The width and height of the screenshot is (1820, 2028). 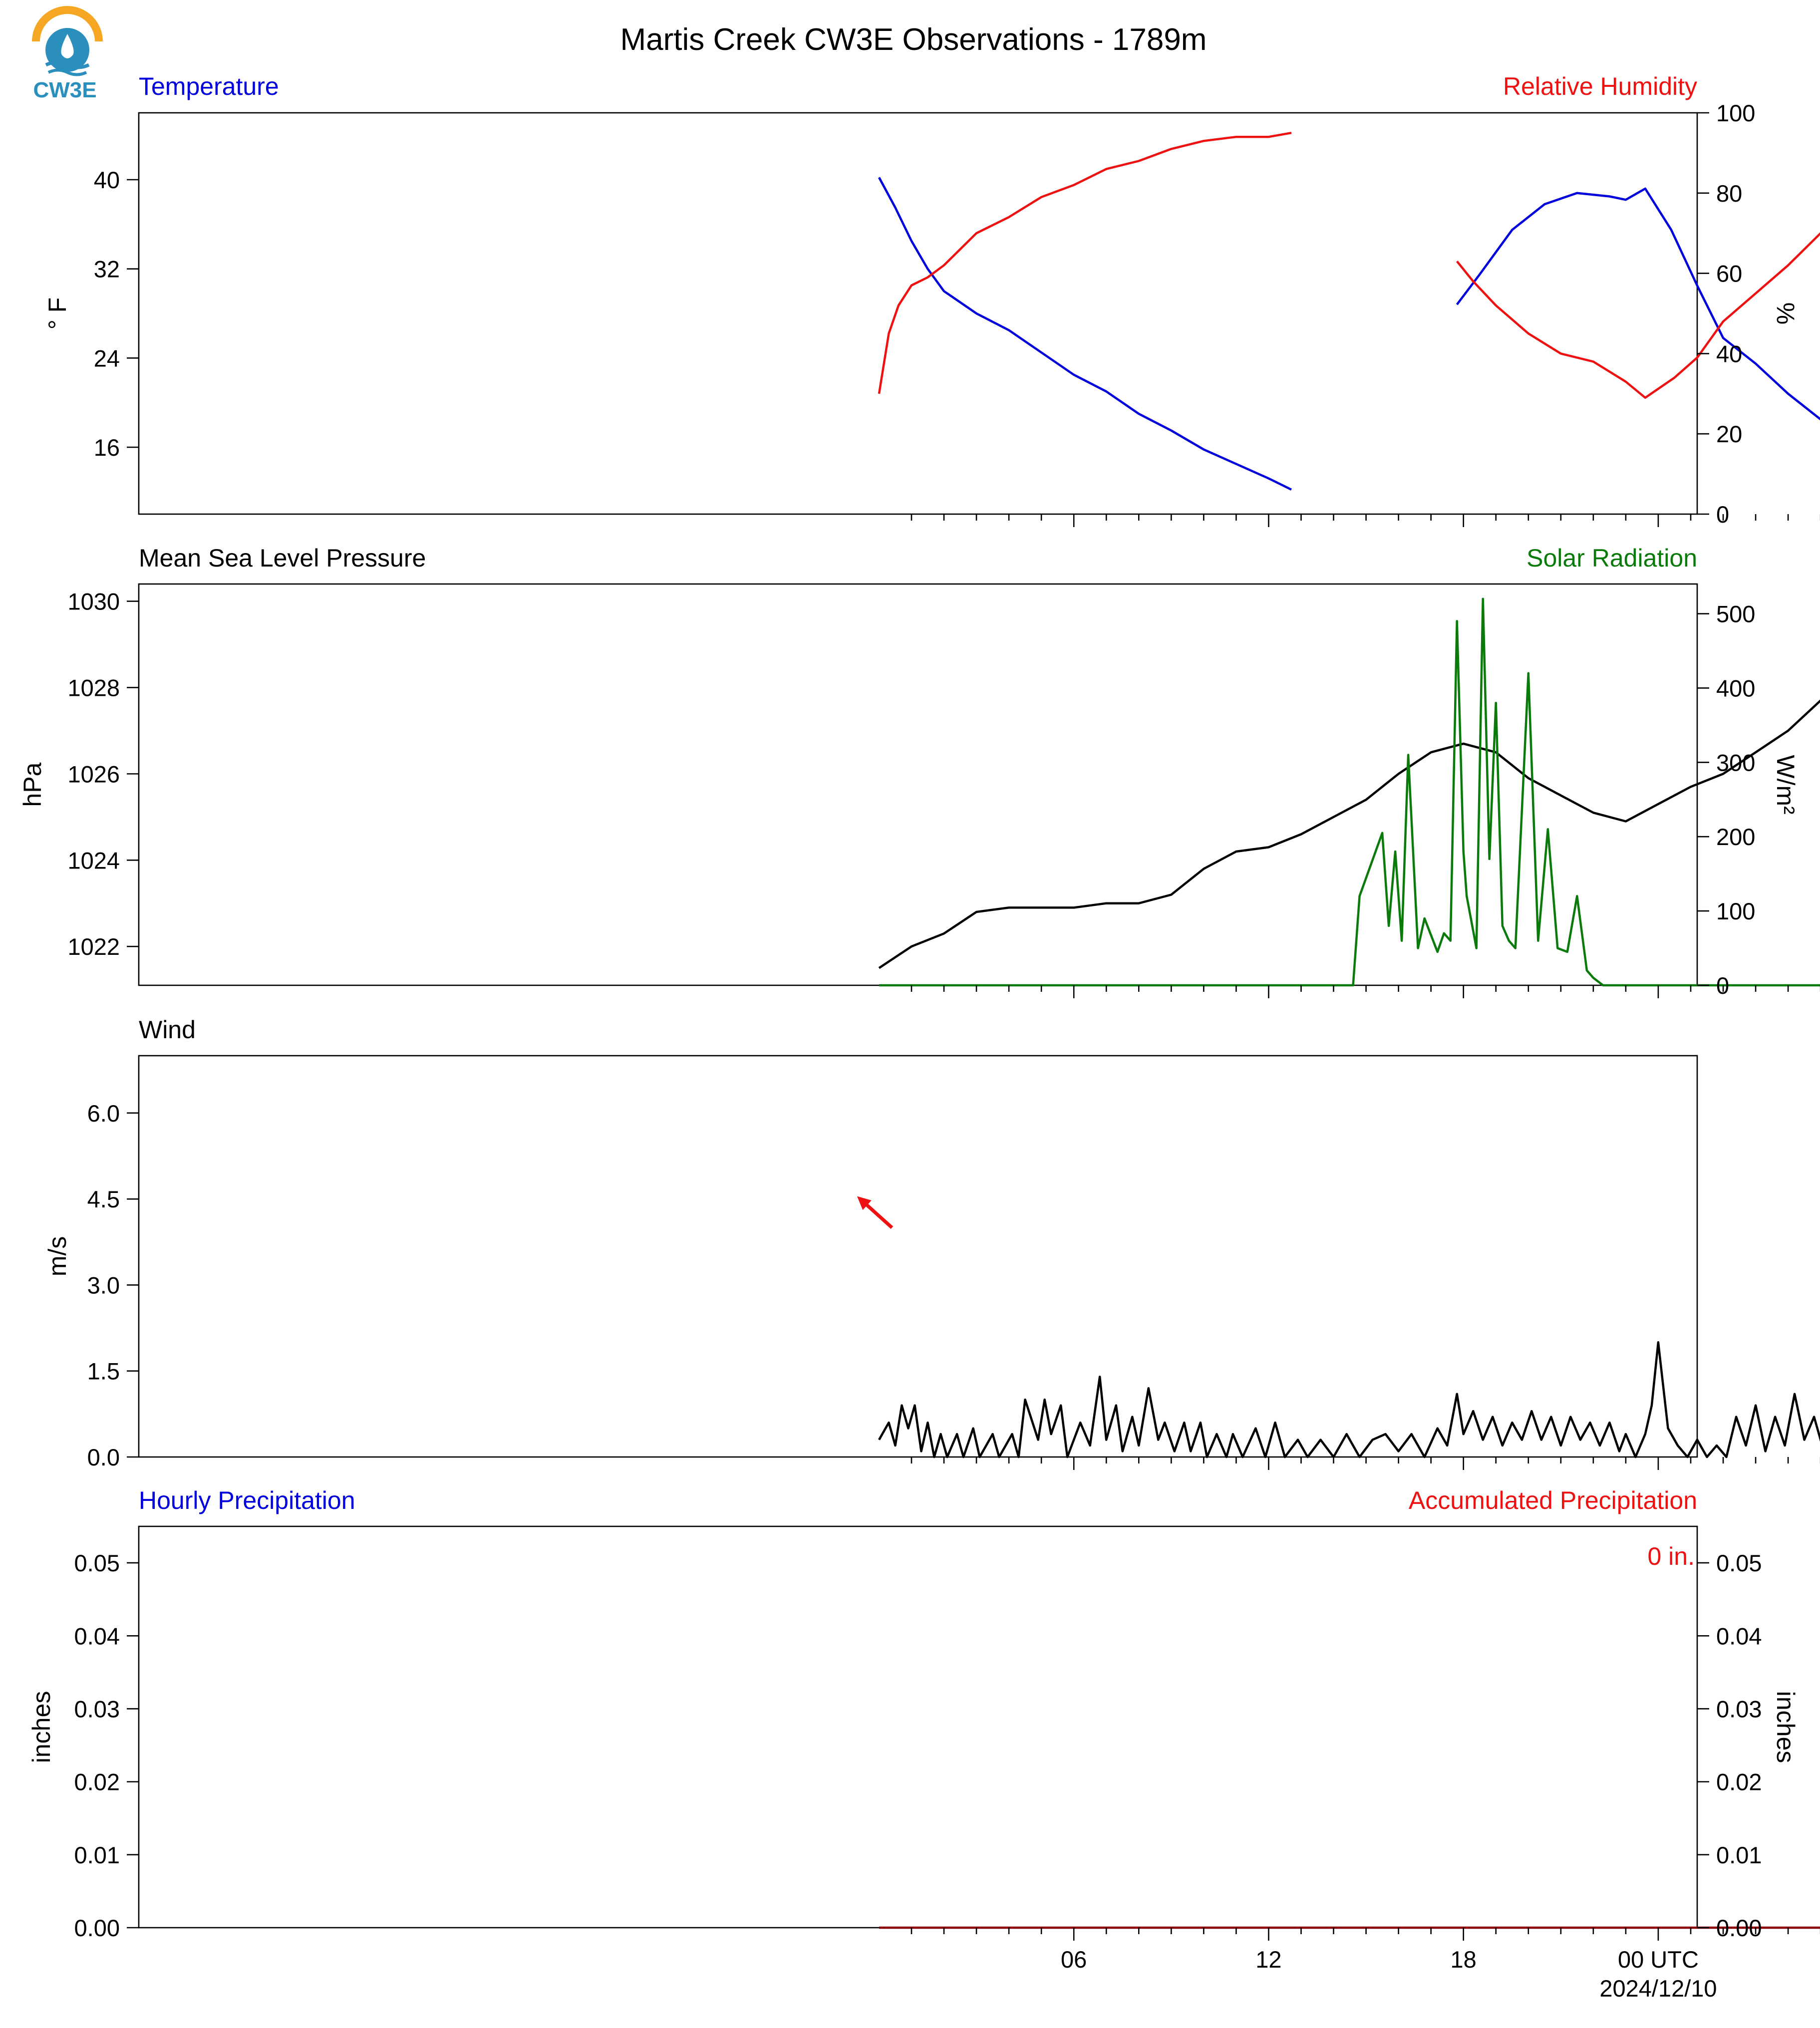 I want to click on y-left-tick-label: 40, so click(x=107, y=180).